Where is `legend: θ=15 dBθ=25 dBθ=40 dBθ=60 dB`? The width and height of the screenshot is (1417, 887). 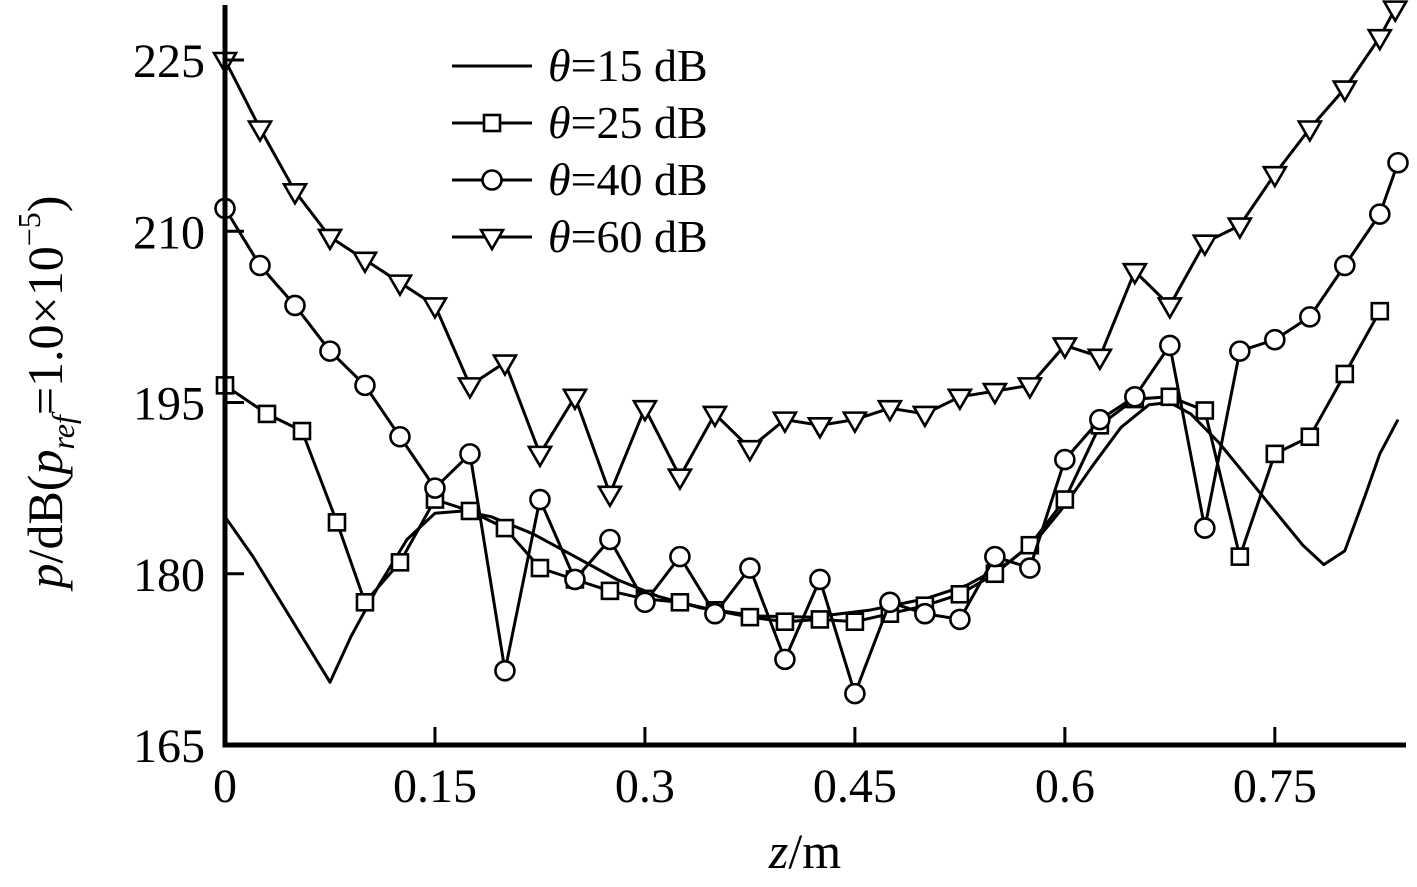 legend: θ=15 dBθ=25 dBθ=40 dBθ=60 dB is located at coordinates (580, 151).